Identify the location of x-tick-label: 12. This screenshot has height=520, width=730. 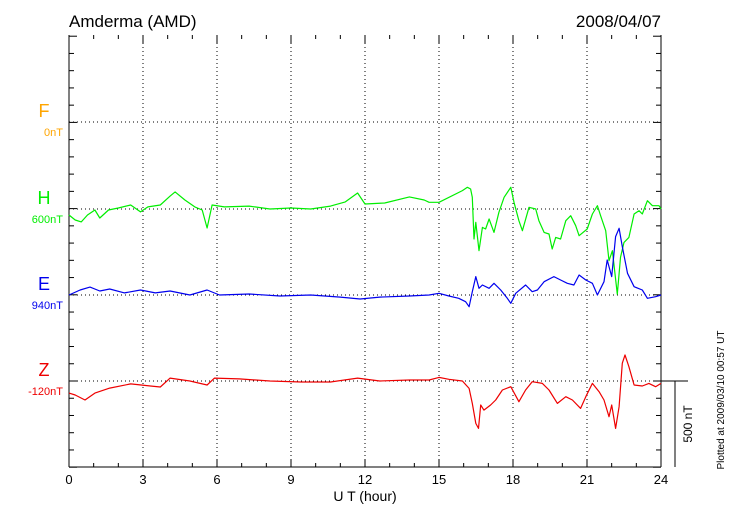
(365, 479).